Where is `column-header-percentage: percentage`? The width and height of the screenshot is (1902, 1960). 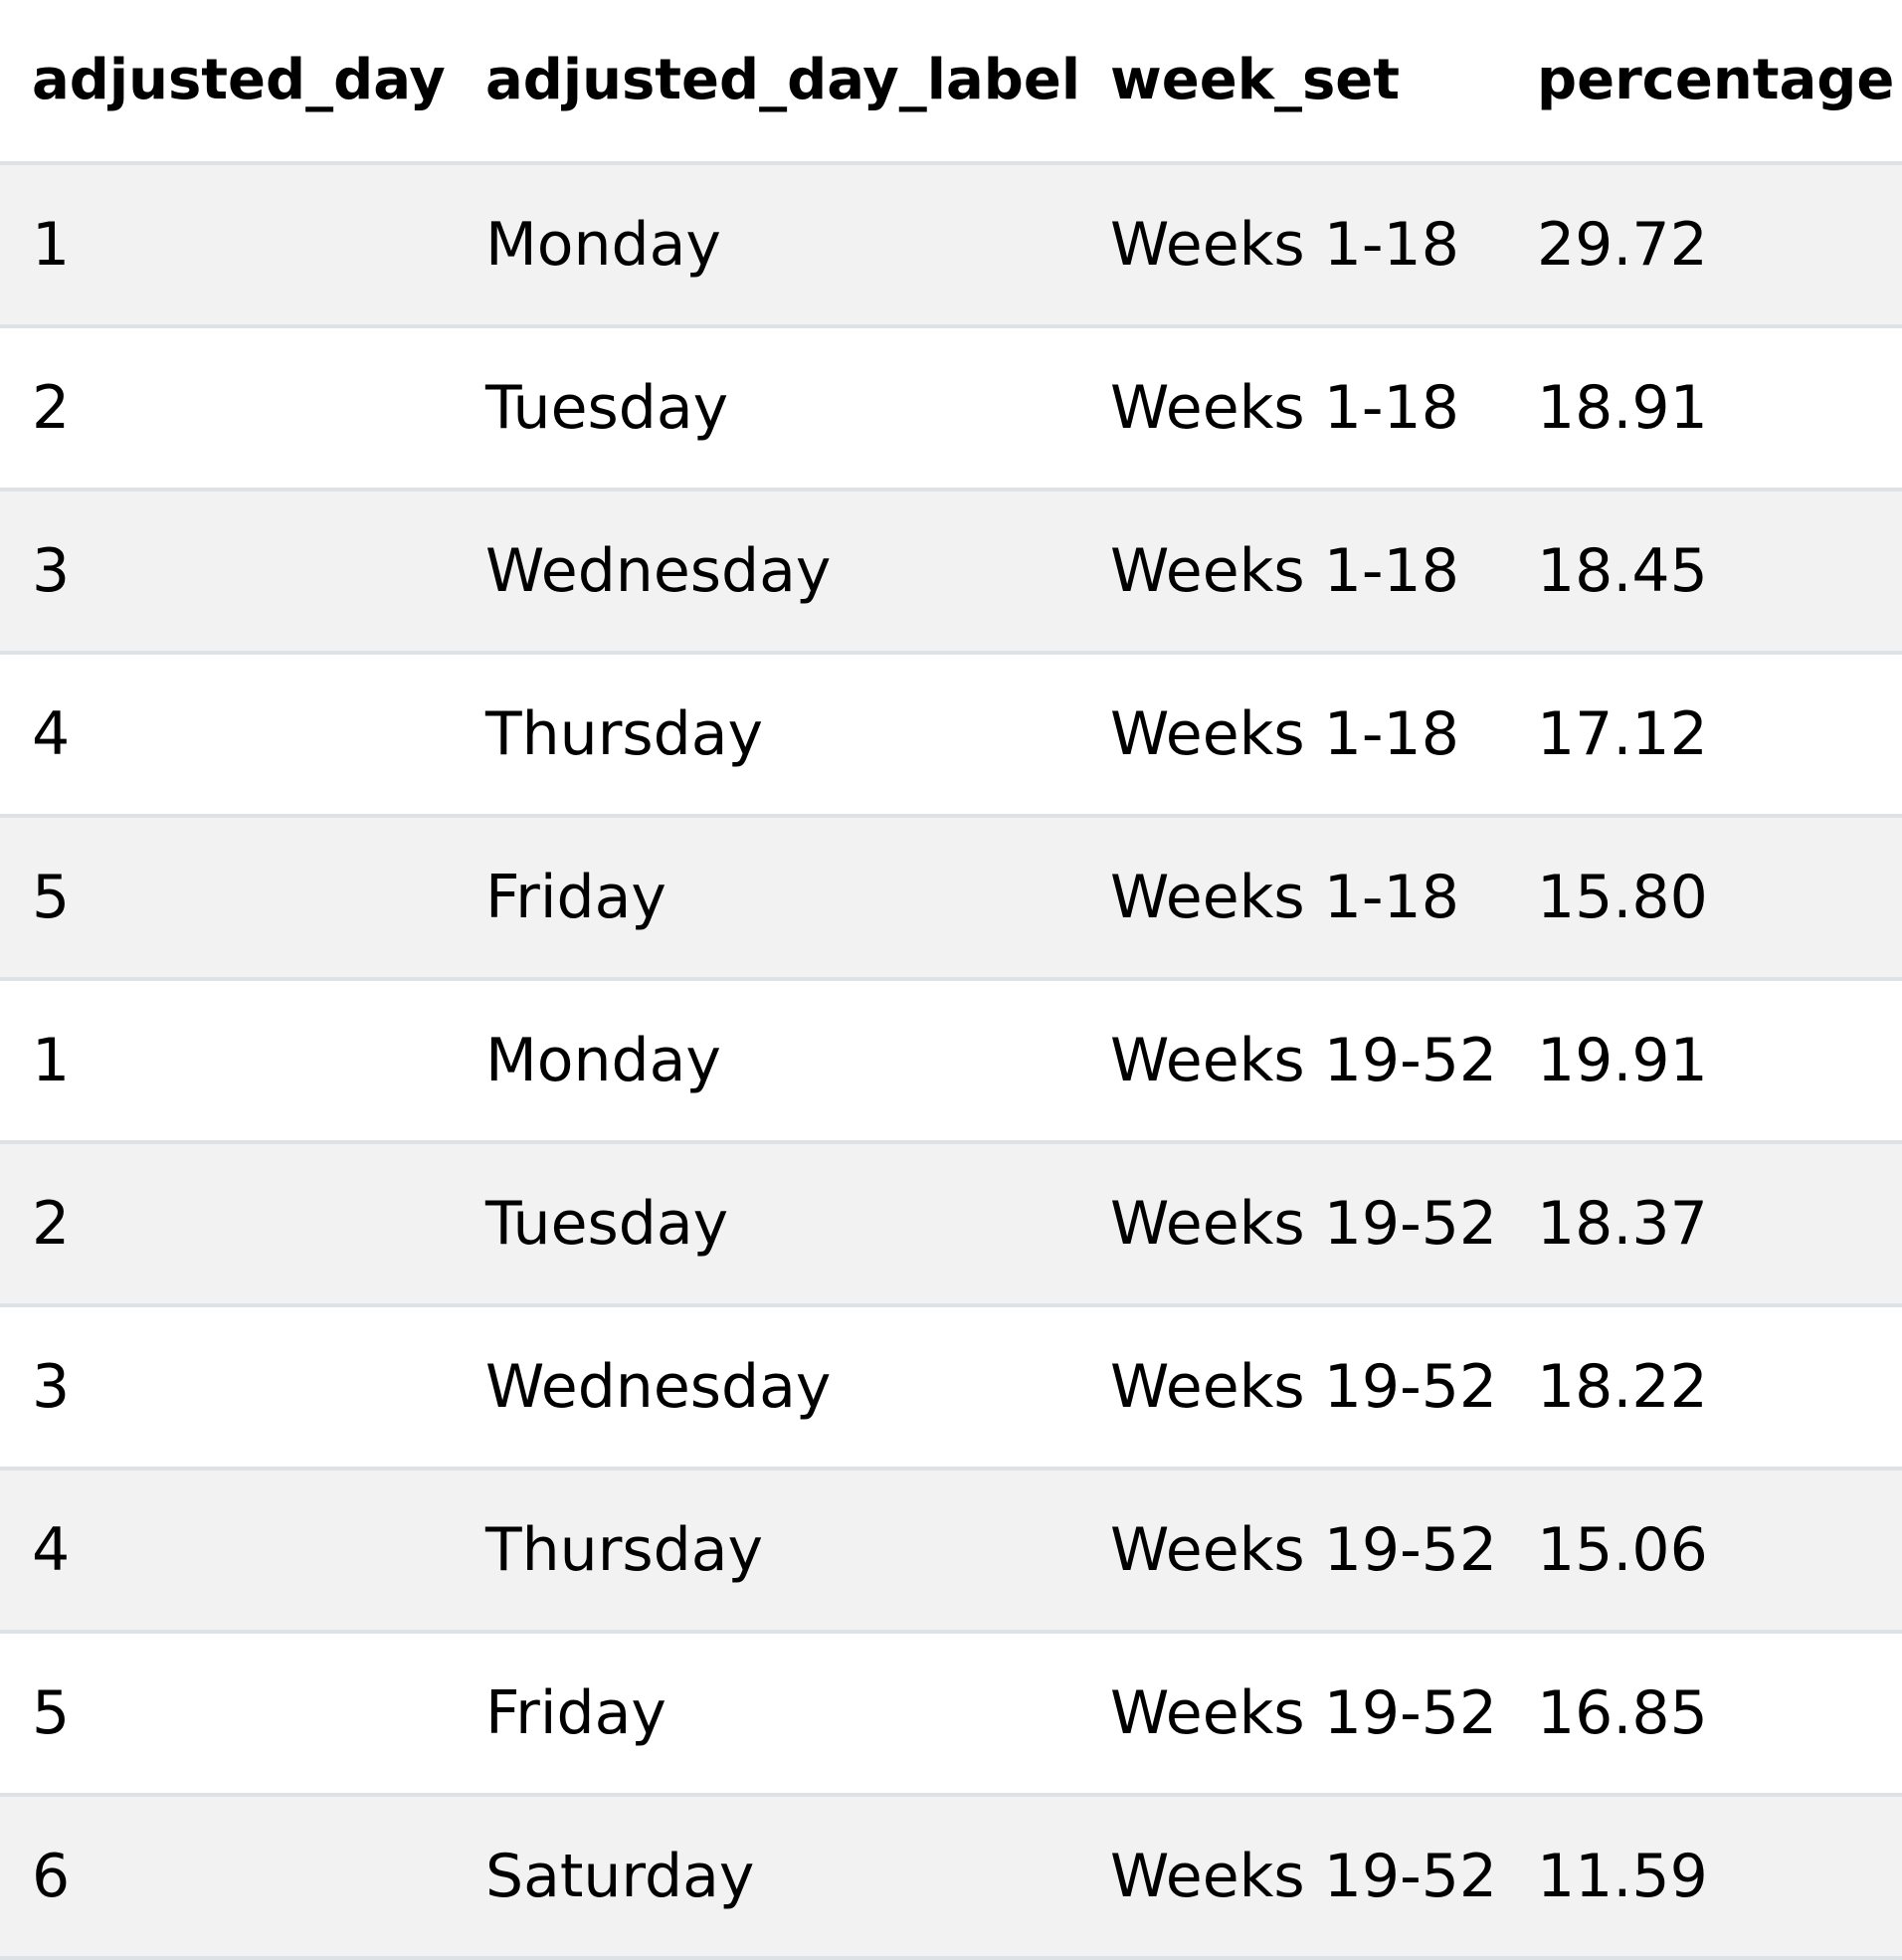 column-header-percentage: percentage is located at coordinates (1703, 81).